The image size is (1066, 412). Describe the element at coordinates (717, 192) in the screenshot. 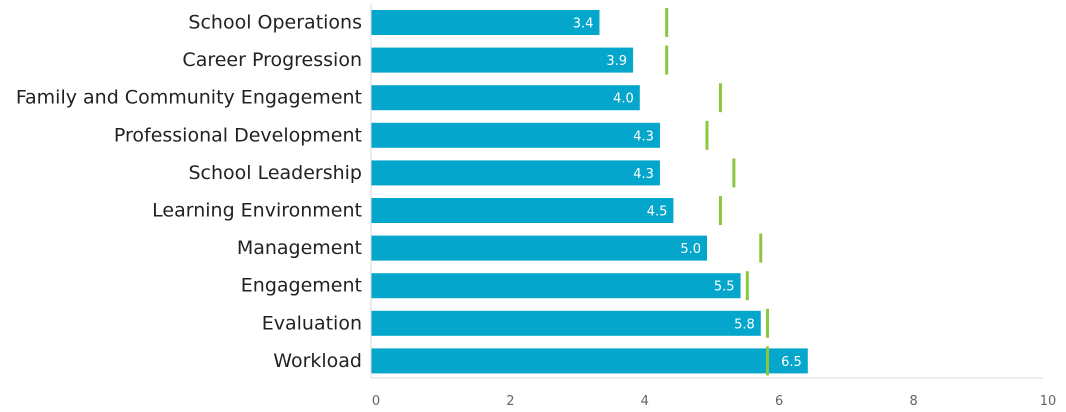

I see `markers-layer` at that location.